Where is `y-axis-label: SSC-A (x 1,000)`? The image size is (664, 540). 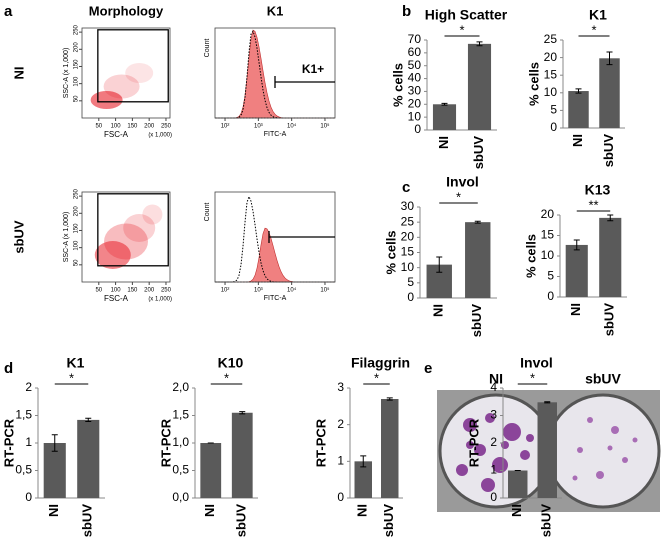
y-axis-label: SSC-A (x 1,000) is located at coordinates (66, 237).